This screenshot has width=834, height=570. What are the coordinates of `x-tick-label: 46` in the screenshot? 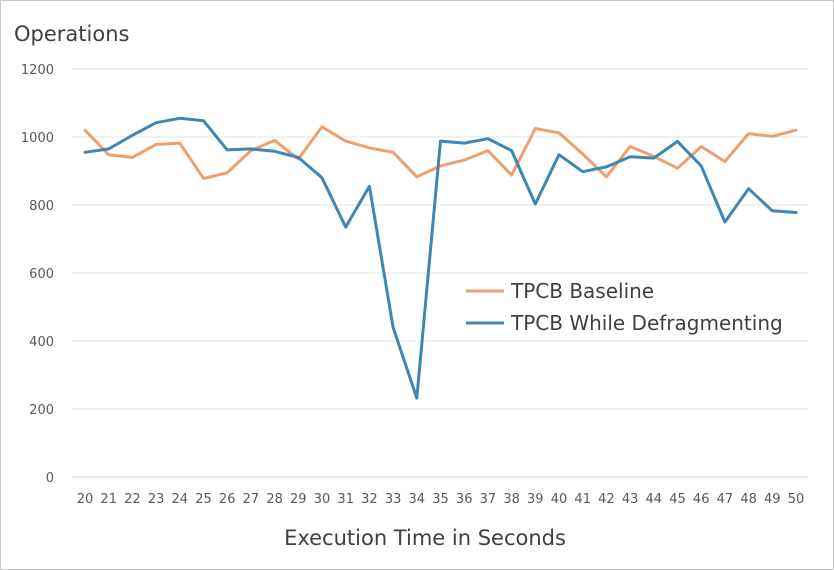 It's located at (701, 499).